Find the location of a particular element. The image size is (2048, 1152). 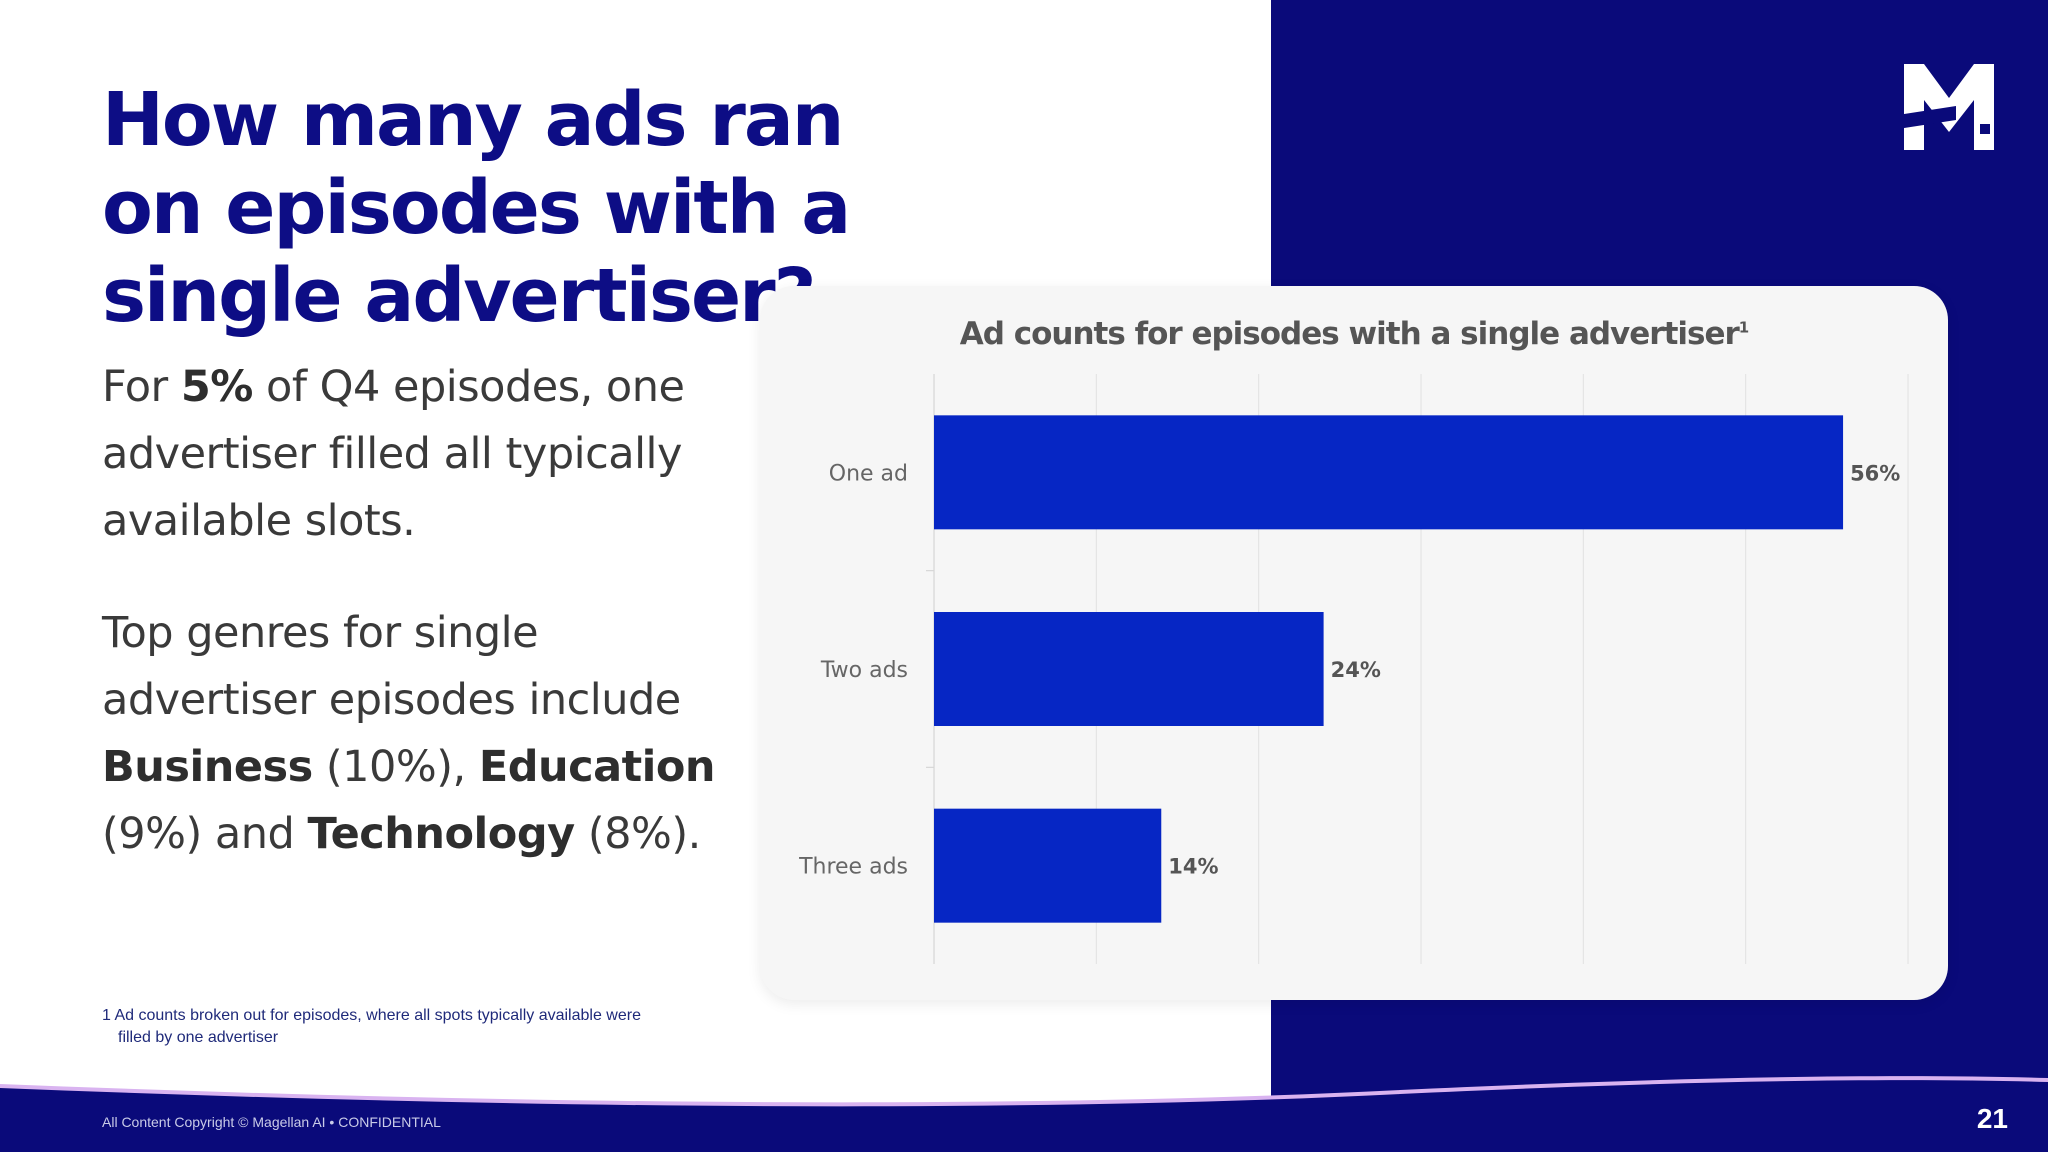

bar-two-ads is located at coordinates (1129, 669).